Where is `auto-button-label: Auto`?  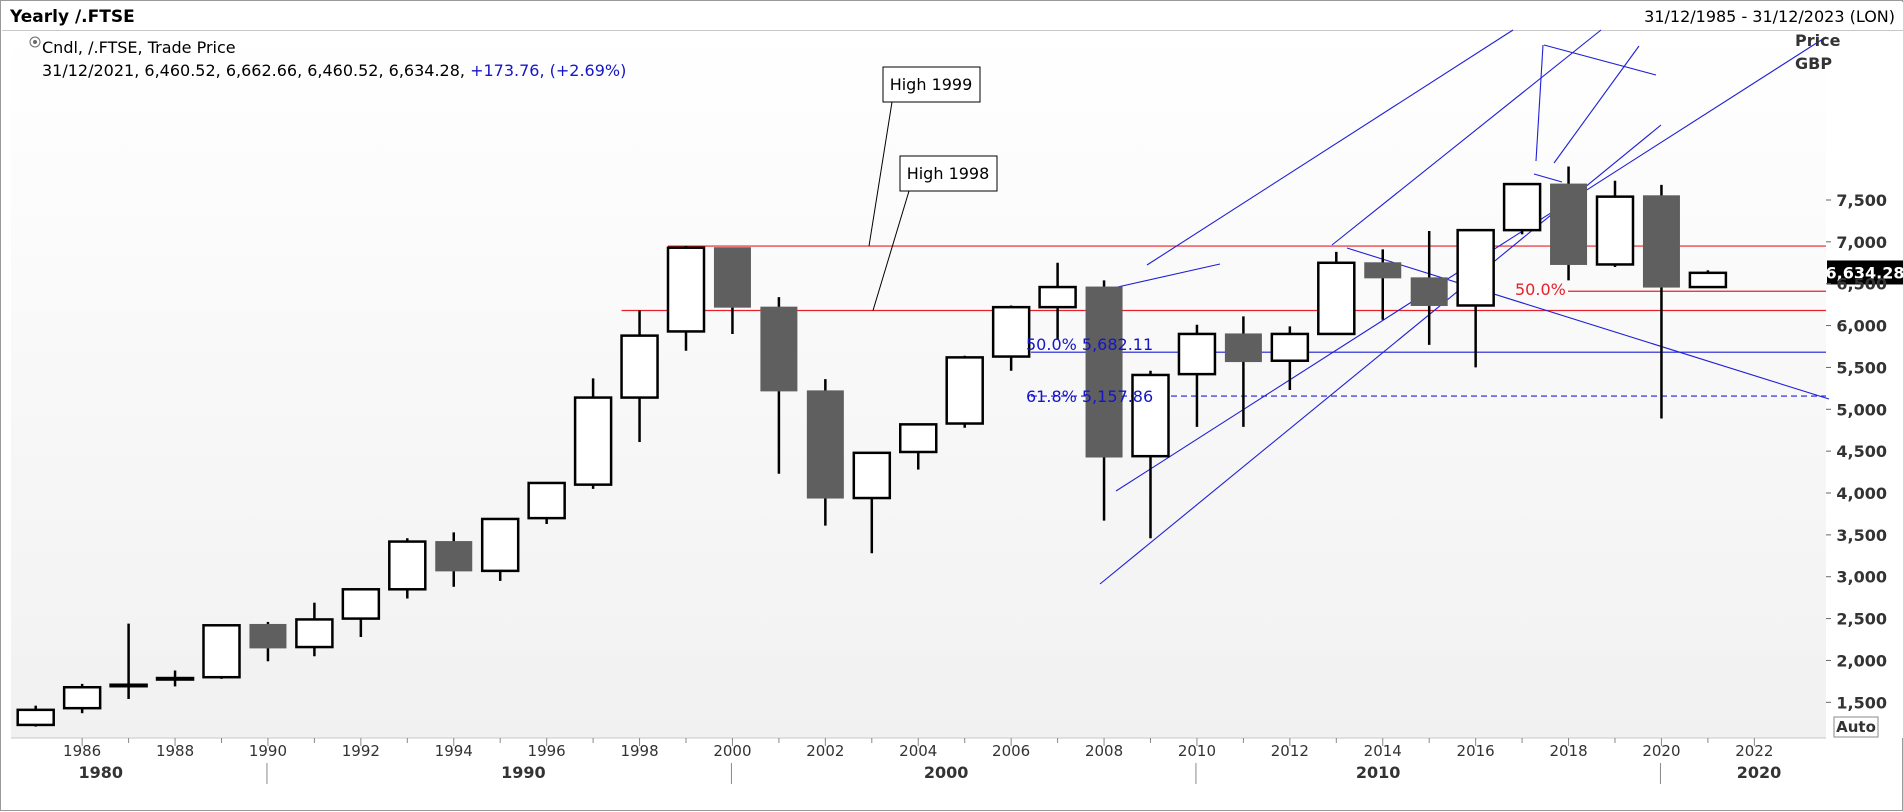 auto-button-label: Auto is located at coordinates (1856, 727).